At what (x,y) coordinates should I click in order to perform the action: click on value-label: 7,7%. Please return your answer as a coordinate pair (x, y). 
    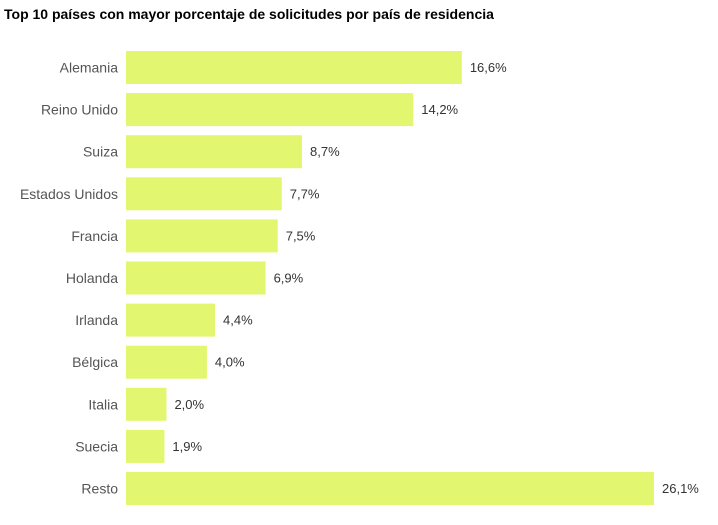
    Looking at the image, I should click on (305, 193).